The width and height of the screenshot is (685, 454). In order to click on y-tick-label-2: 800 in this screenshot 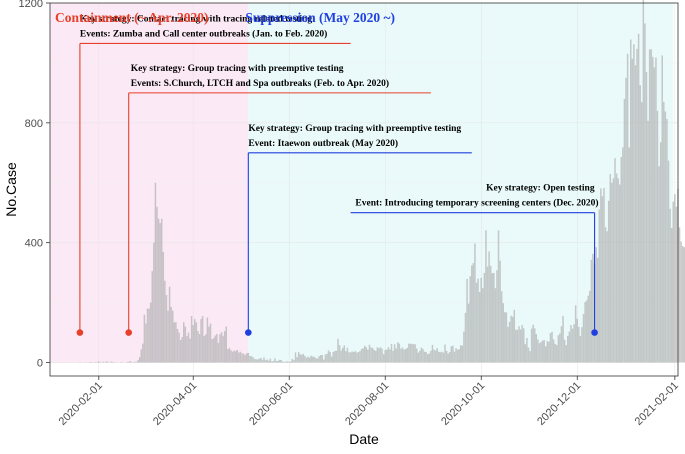, I will do `click(34, 124)`.